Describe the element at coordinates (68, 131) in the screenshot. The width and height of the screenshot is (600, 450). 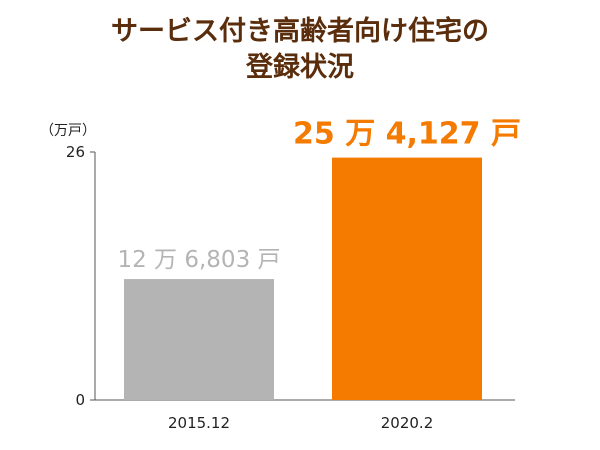
I see `y-axis-unit: （万戸）` at that location.